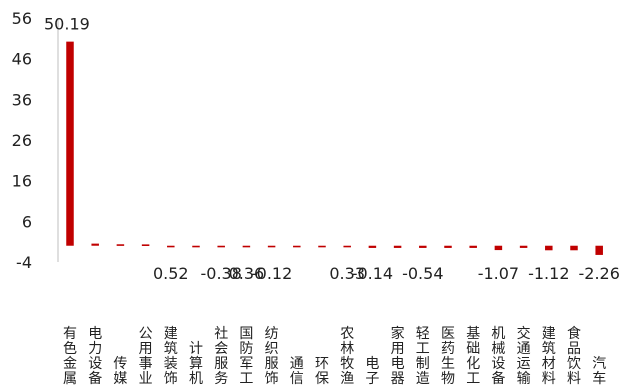 This screenshot has height=387, width=627. Describe the element at coordinates (548, 273) in the screenshot. I see `data-label: -1.12` at that location.